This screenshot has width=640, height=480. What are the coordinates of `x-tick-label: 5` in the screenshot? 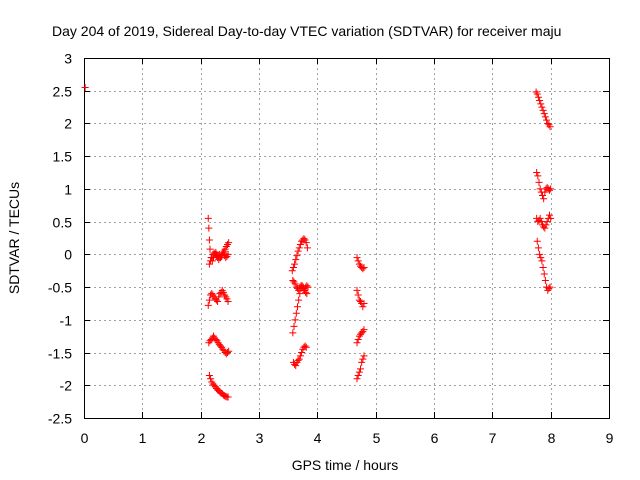 It's located at (377, 438).